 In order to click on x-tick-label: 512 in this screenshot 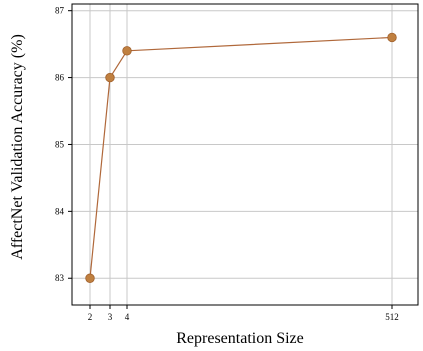, I will do `click(392, 317)`.